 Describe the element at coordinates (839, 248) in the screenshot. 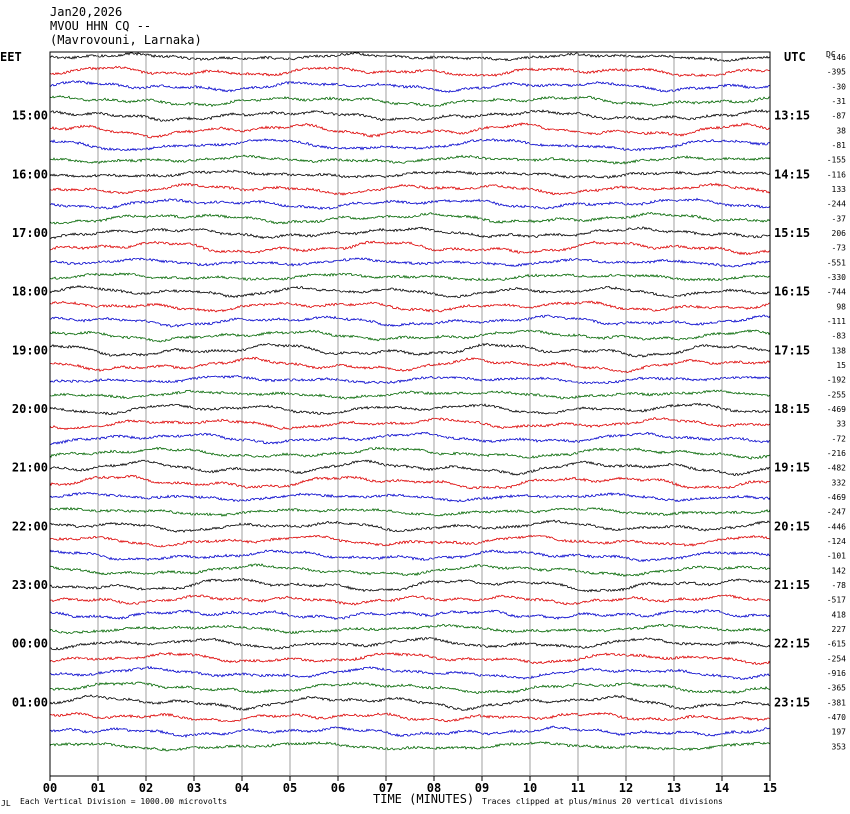

I see `dc-offset-14: -73` at that location.